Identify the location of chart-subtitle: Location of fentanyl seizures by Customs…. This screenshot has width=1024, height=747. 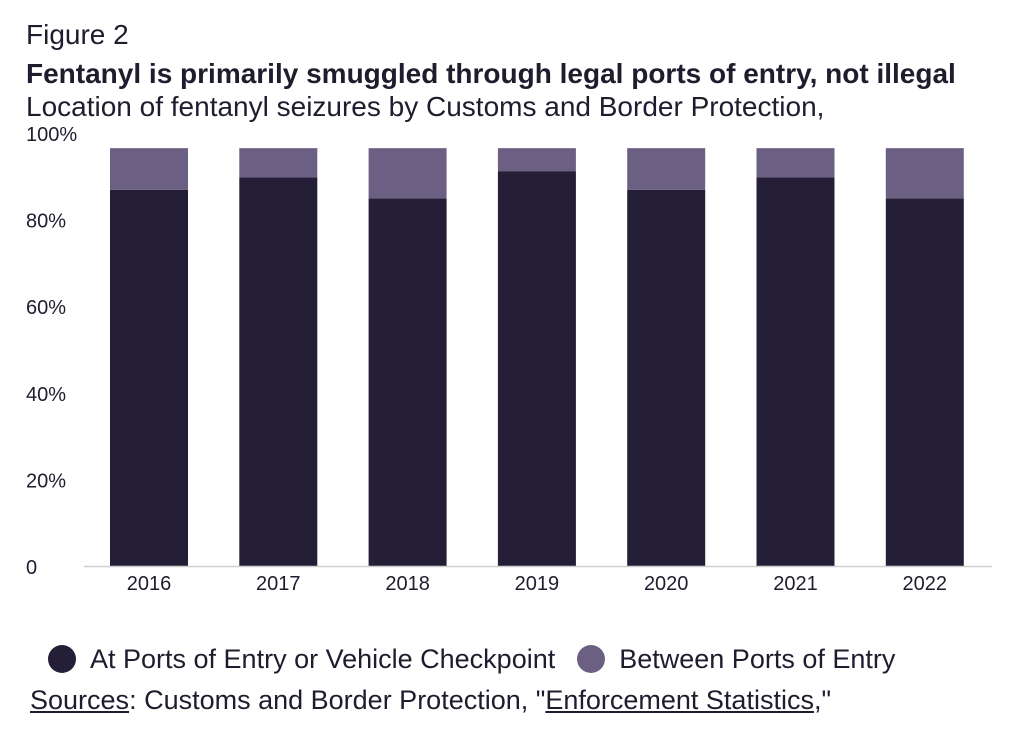
(425, 106).